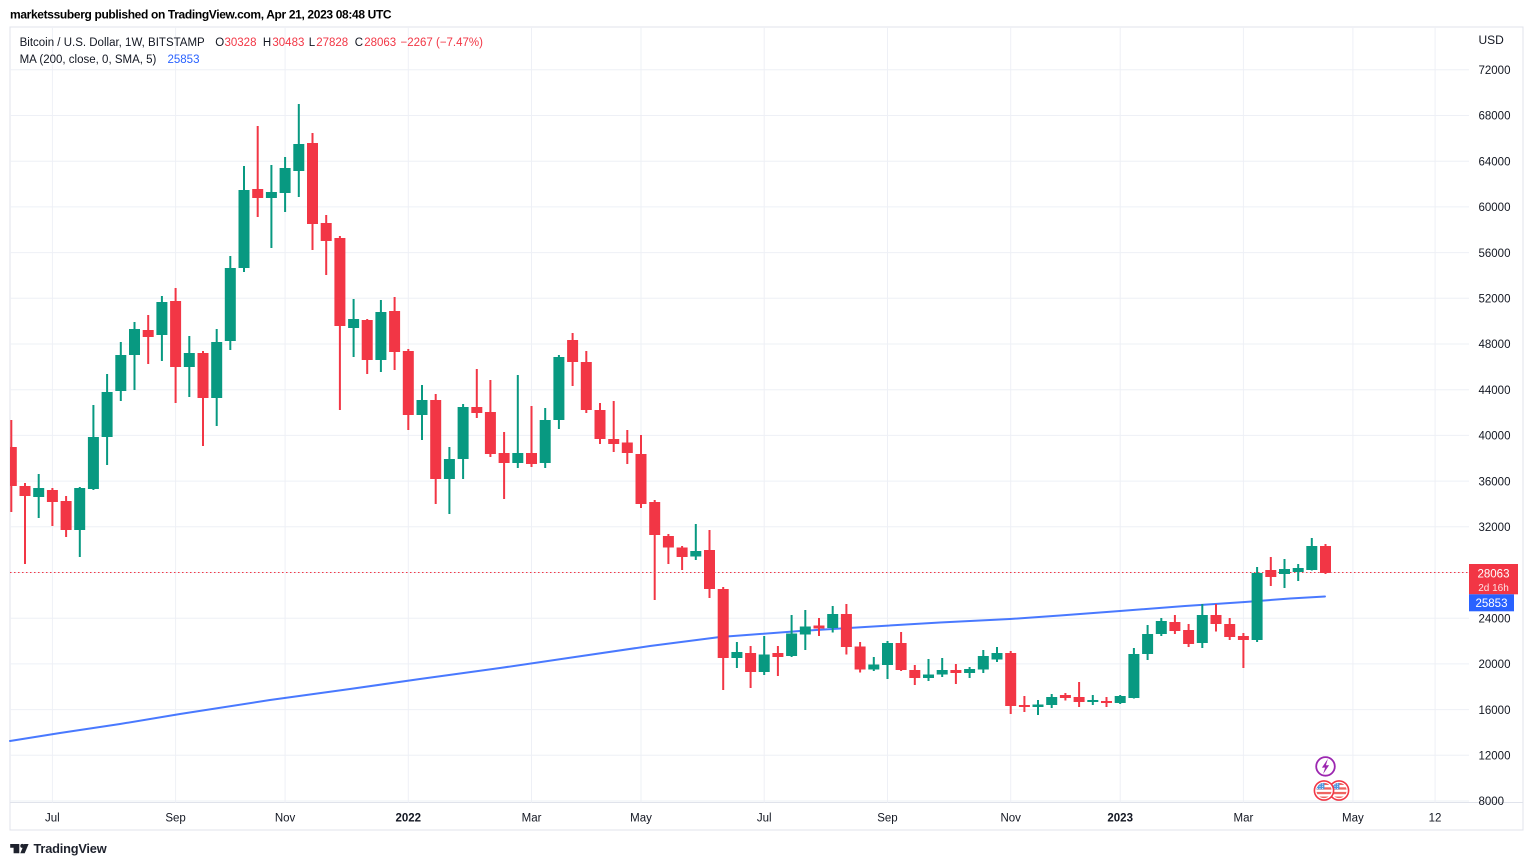  I want to click on svg-text: 60000, so click(1495, 208).